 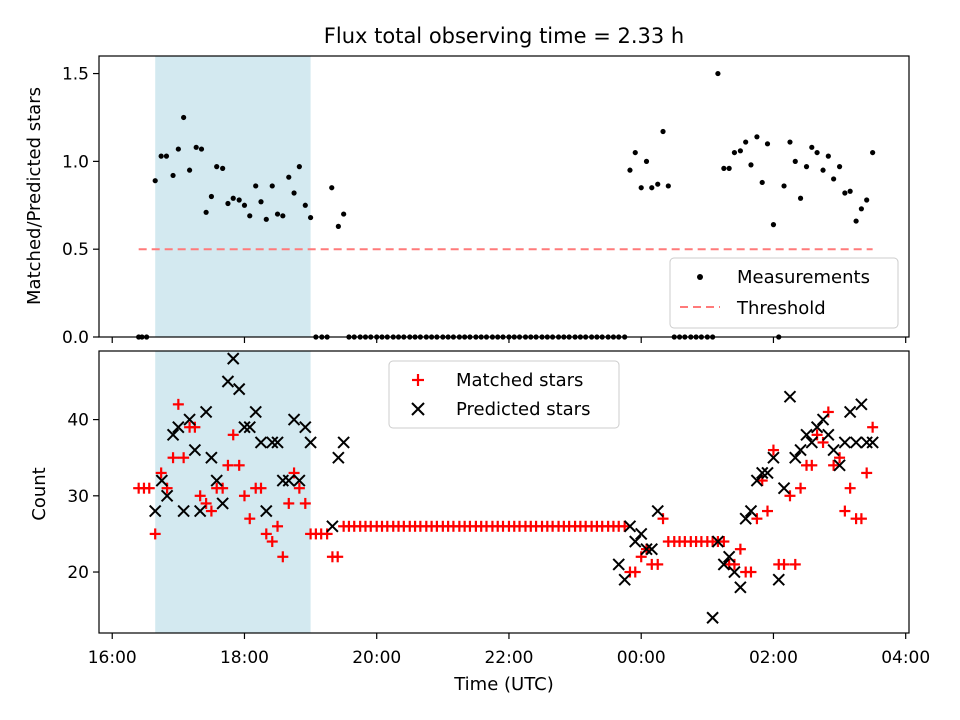 I want to click on predicted-stars-legend-label: Predicted stars, so click(x=523, y=409).